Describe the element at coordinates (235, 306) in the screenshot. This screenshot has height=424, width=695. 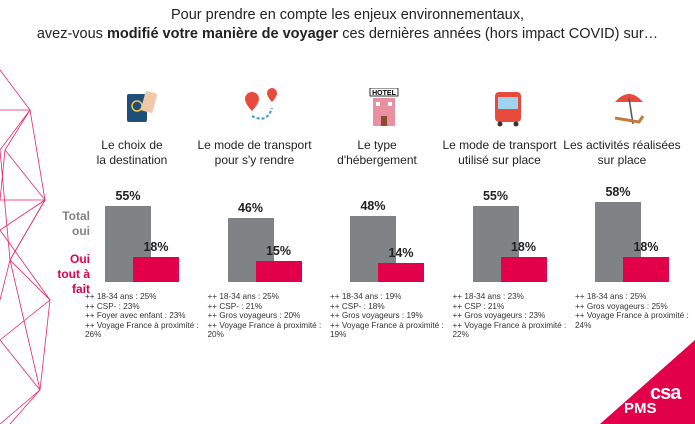
I see `note: ++ CSP- : 21%` at that location.